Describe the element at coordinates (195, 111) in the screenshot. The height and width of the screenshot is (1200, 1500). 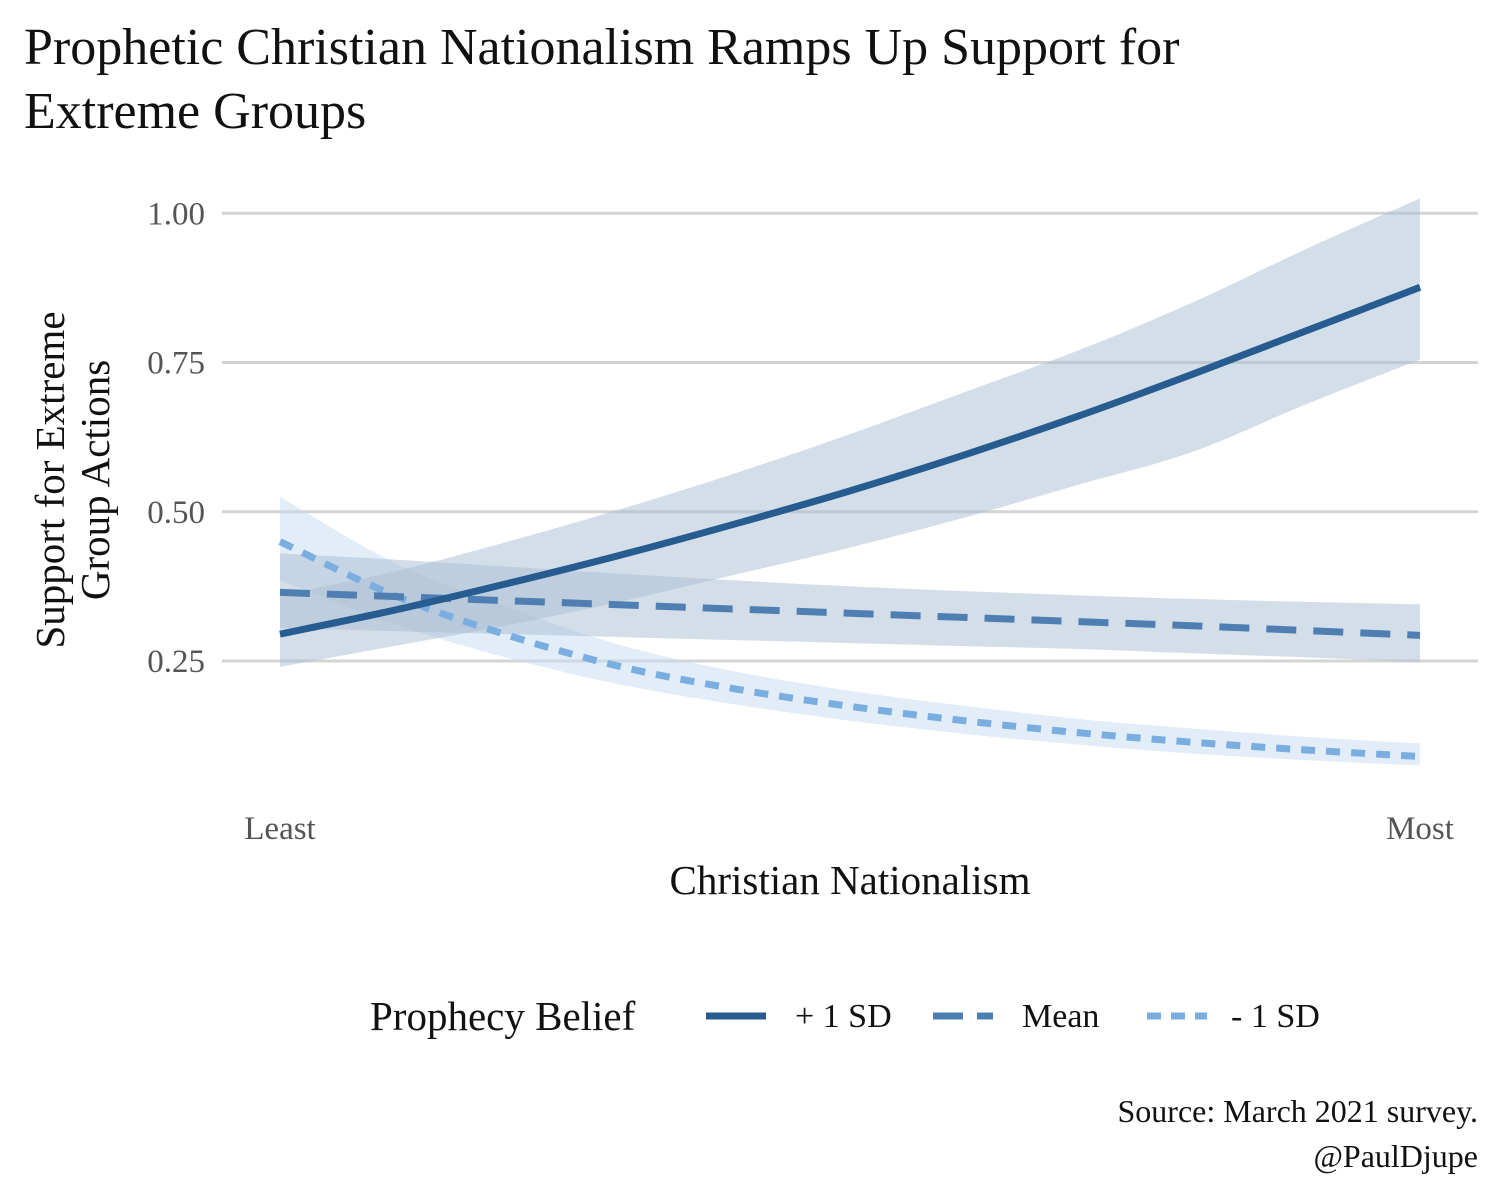
I see `chart-title-line-2: Extreme Groups` at that location.